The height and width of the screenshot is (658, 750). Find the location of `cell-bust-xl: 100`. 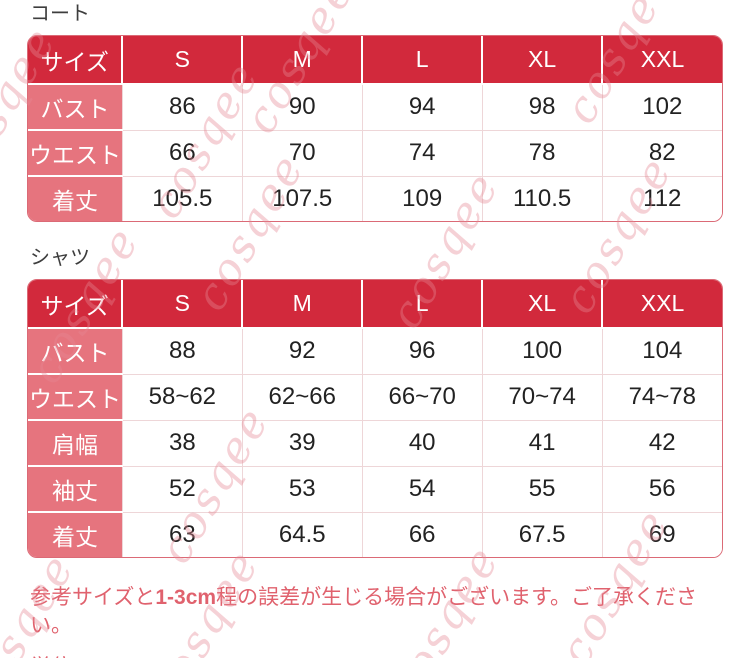

cell-bust-xl: 100 is located at coordinates (542, 350).